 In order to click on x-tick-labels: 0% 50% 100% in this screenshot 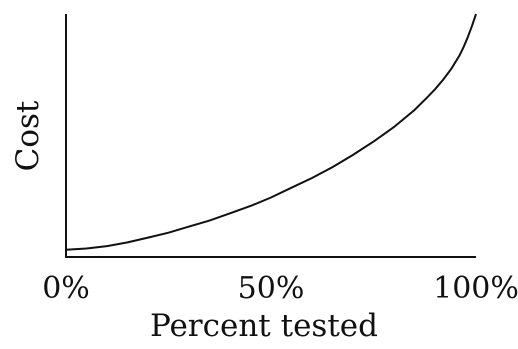, I will do `click(280, 288)`.